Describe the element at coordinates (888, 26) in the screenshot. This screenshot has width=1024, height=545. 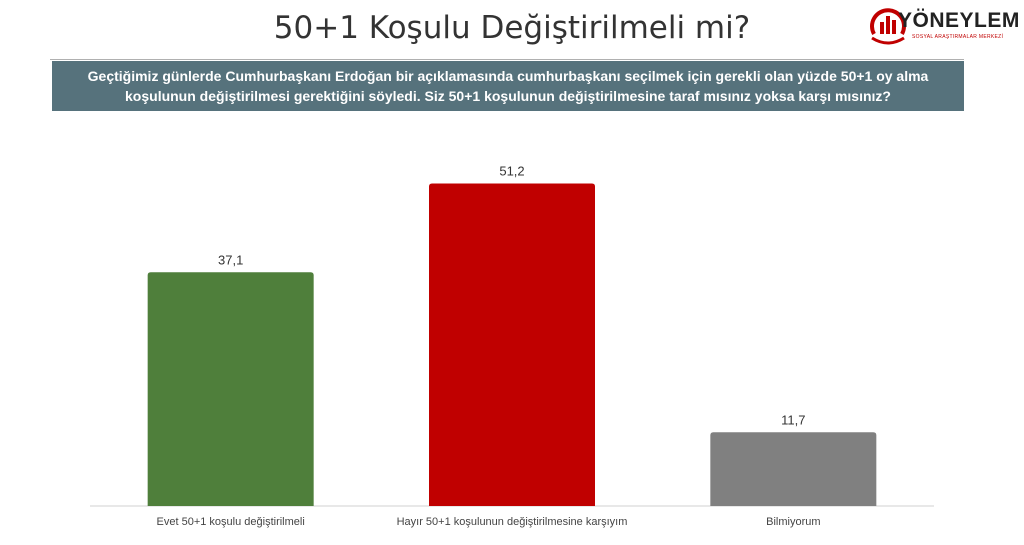
I see `logo-chart-icon` at that location.